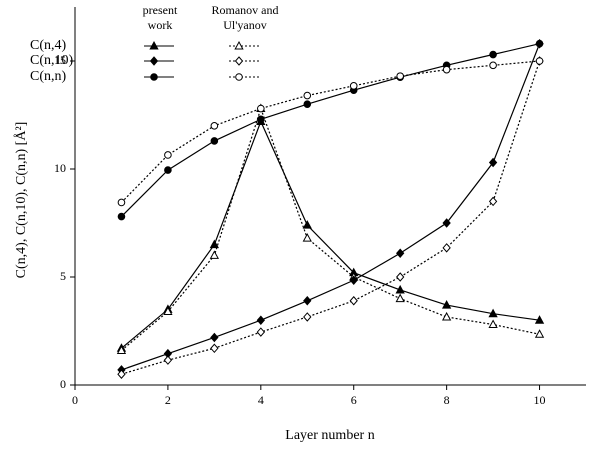 This screenshot has width=607, height=449. What do you see at coordinates (21, 200) in the screenshot?
I see `y-axis-label: C(n,4), C(n,10), C(n,n) [Å²]` at bounding box center [21, 200].